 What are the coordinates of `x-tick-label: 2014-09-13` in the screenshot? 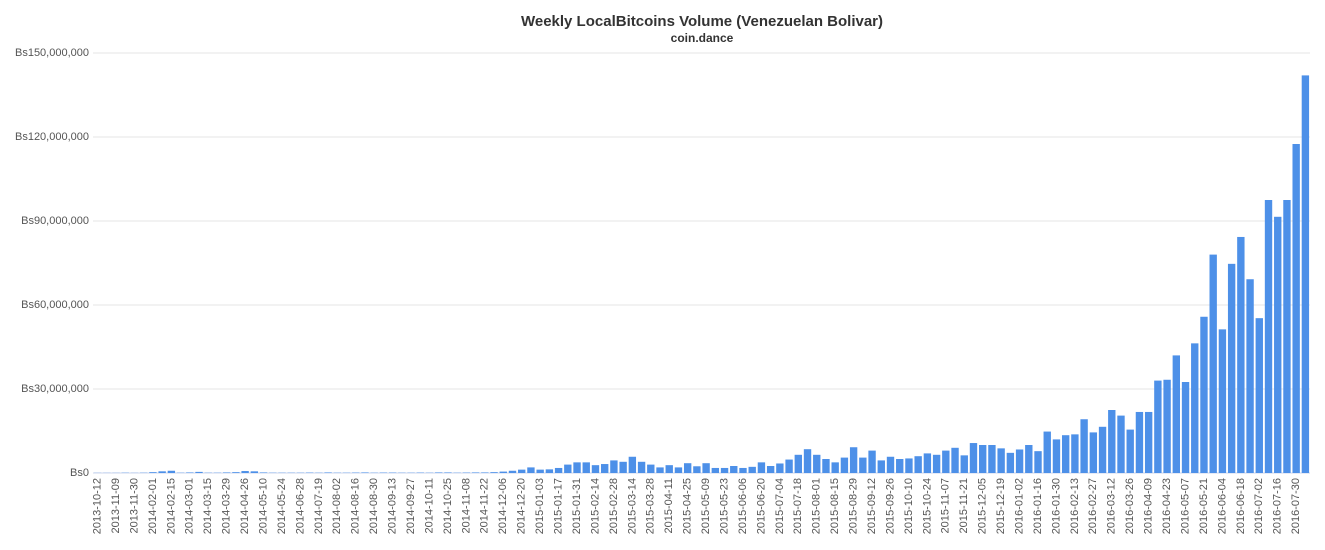 It's located at (393, 506).